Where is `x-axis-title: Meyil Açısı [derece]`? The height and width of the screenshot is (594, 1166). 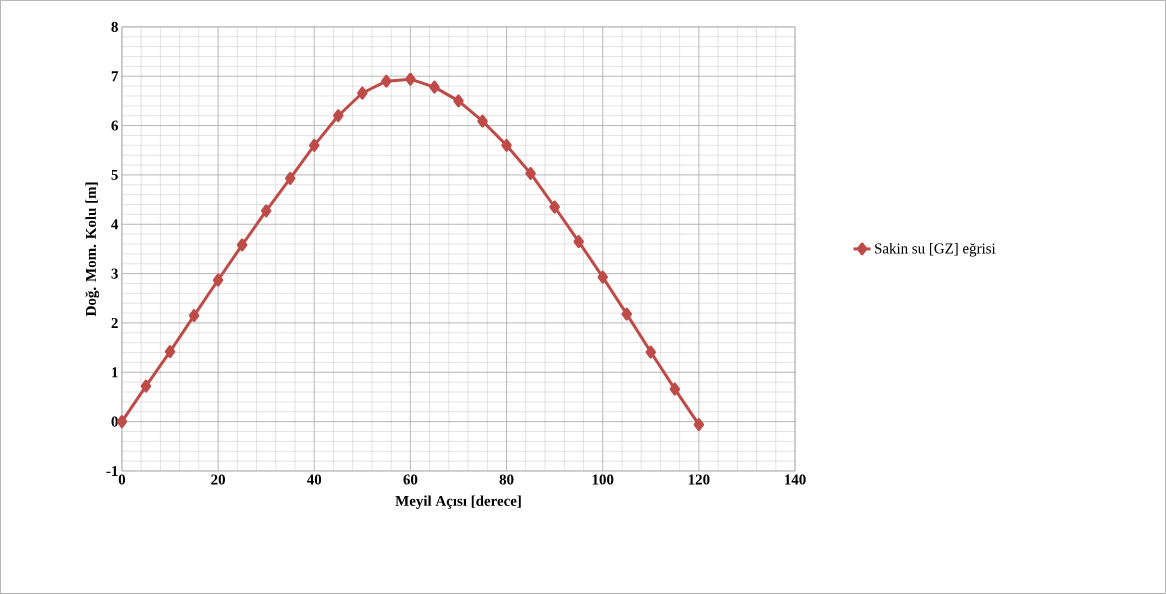
x-axis-title: Meyil Açısı [derece] is located at coordinates (458, 502).